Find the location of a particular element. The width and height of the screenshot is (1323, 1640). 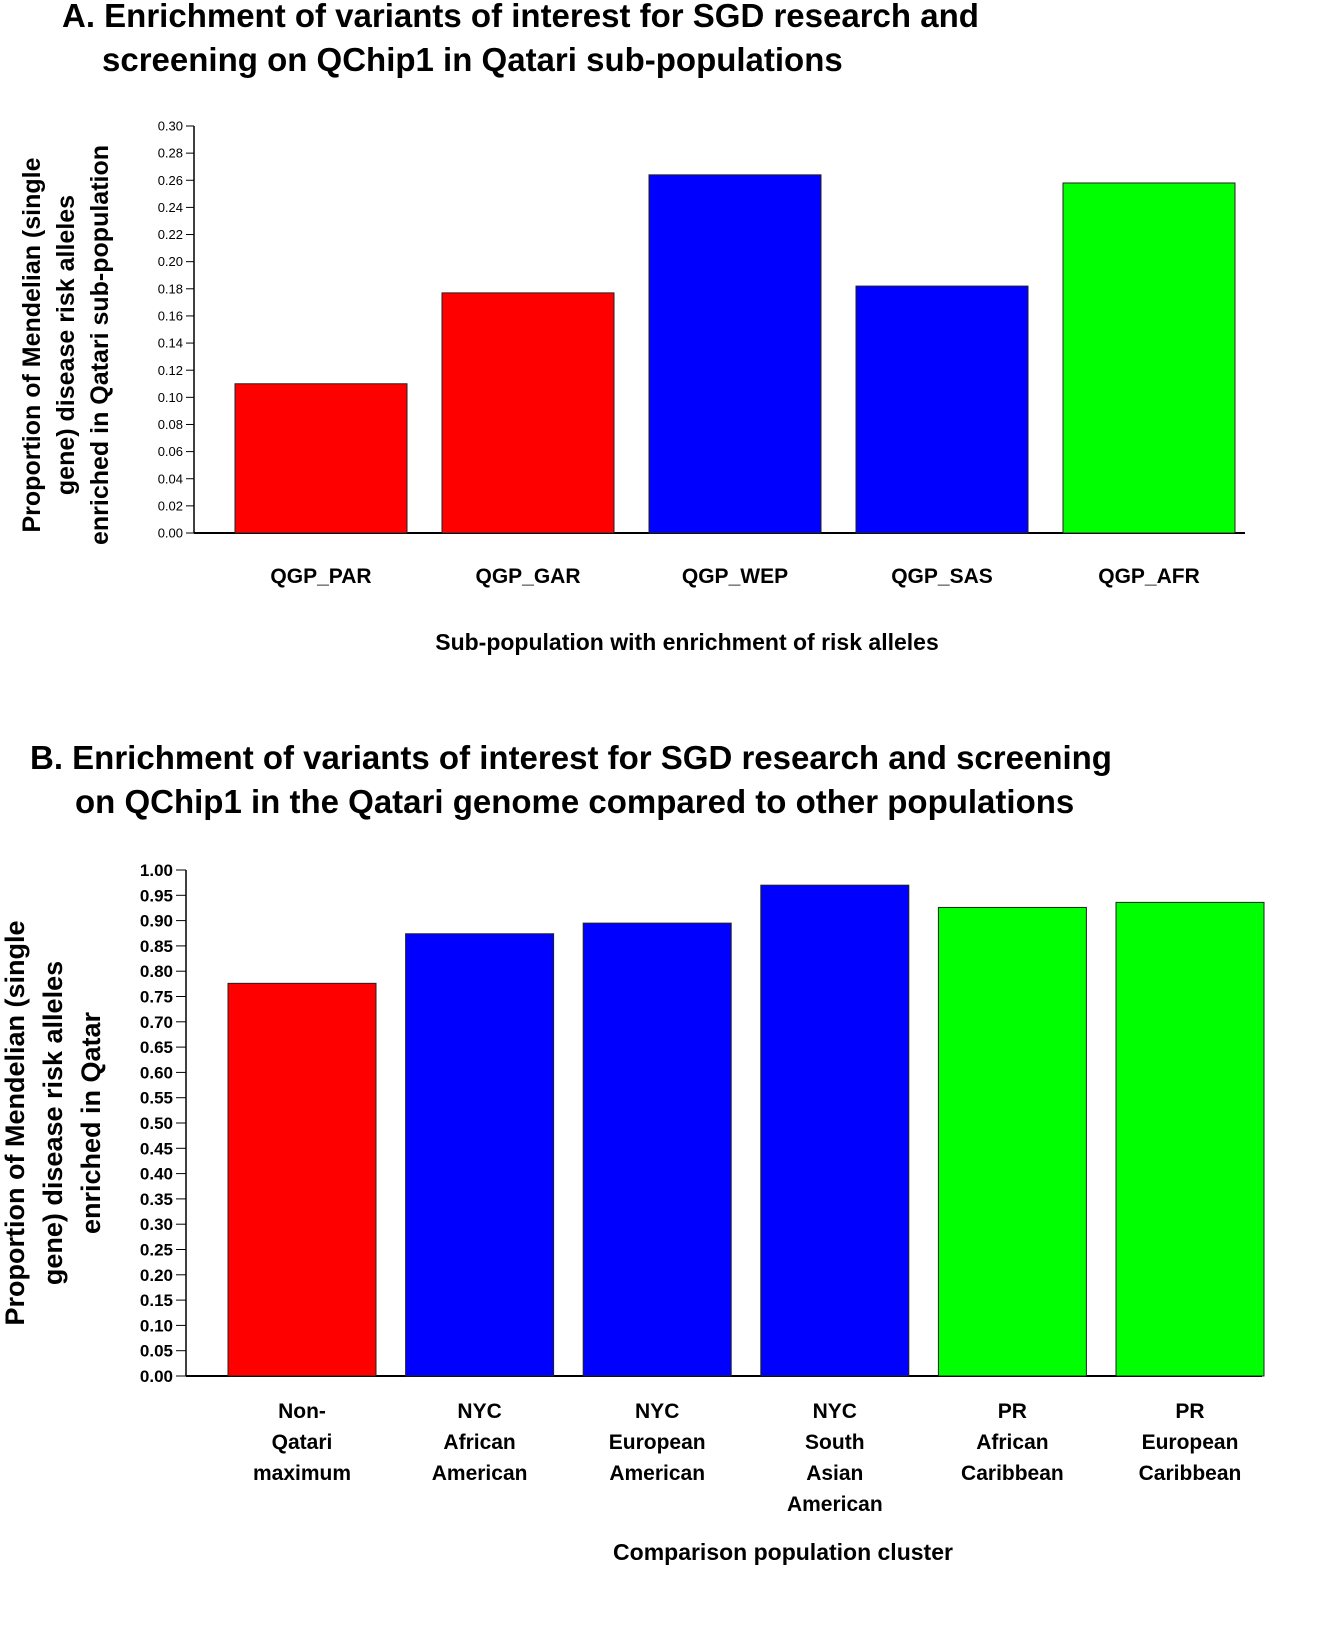

chart-a-y-tick-label: 0.30 is located at coordinates (170, 126).